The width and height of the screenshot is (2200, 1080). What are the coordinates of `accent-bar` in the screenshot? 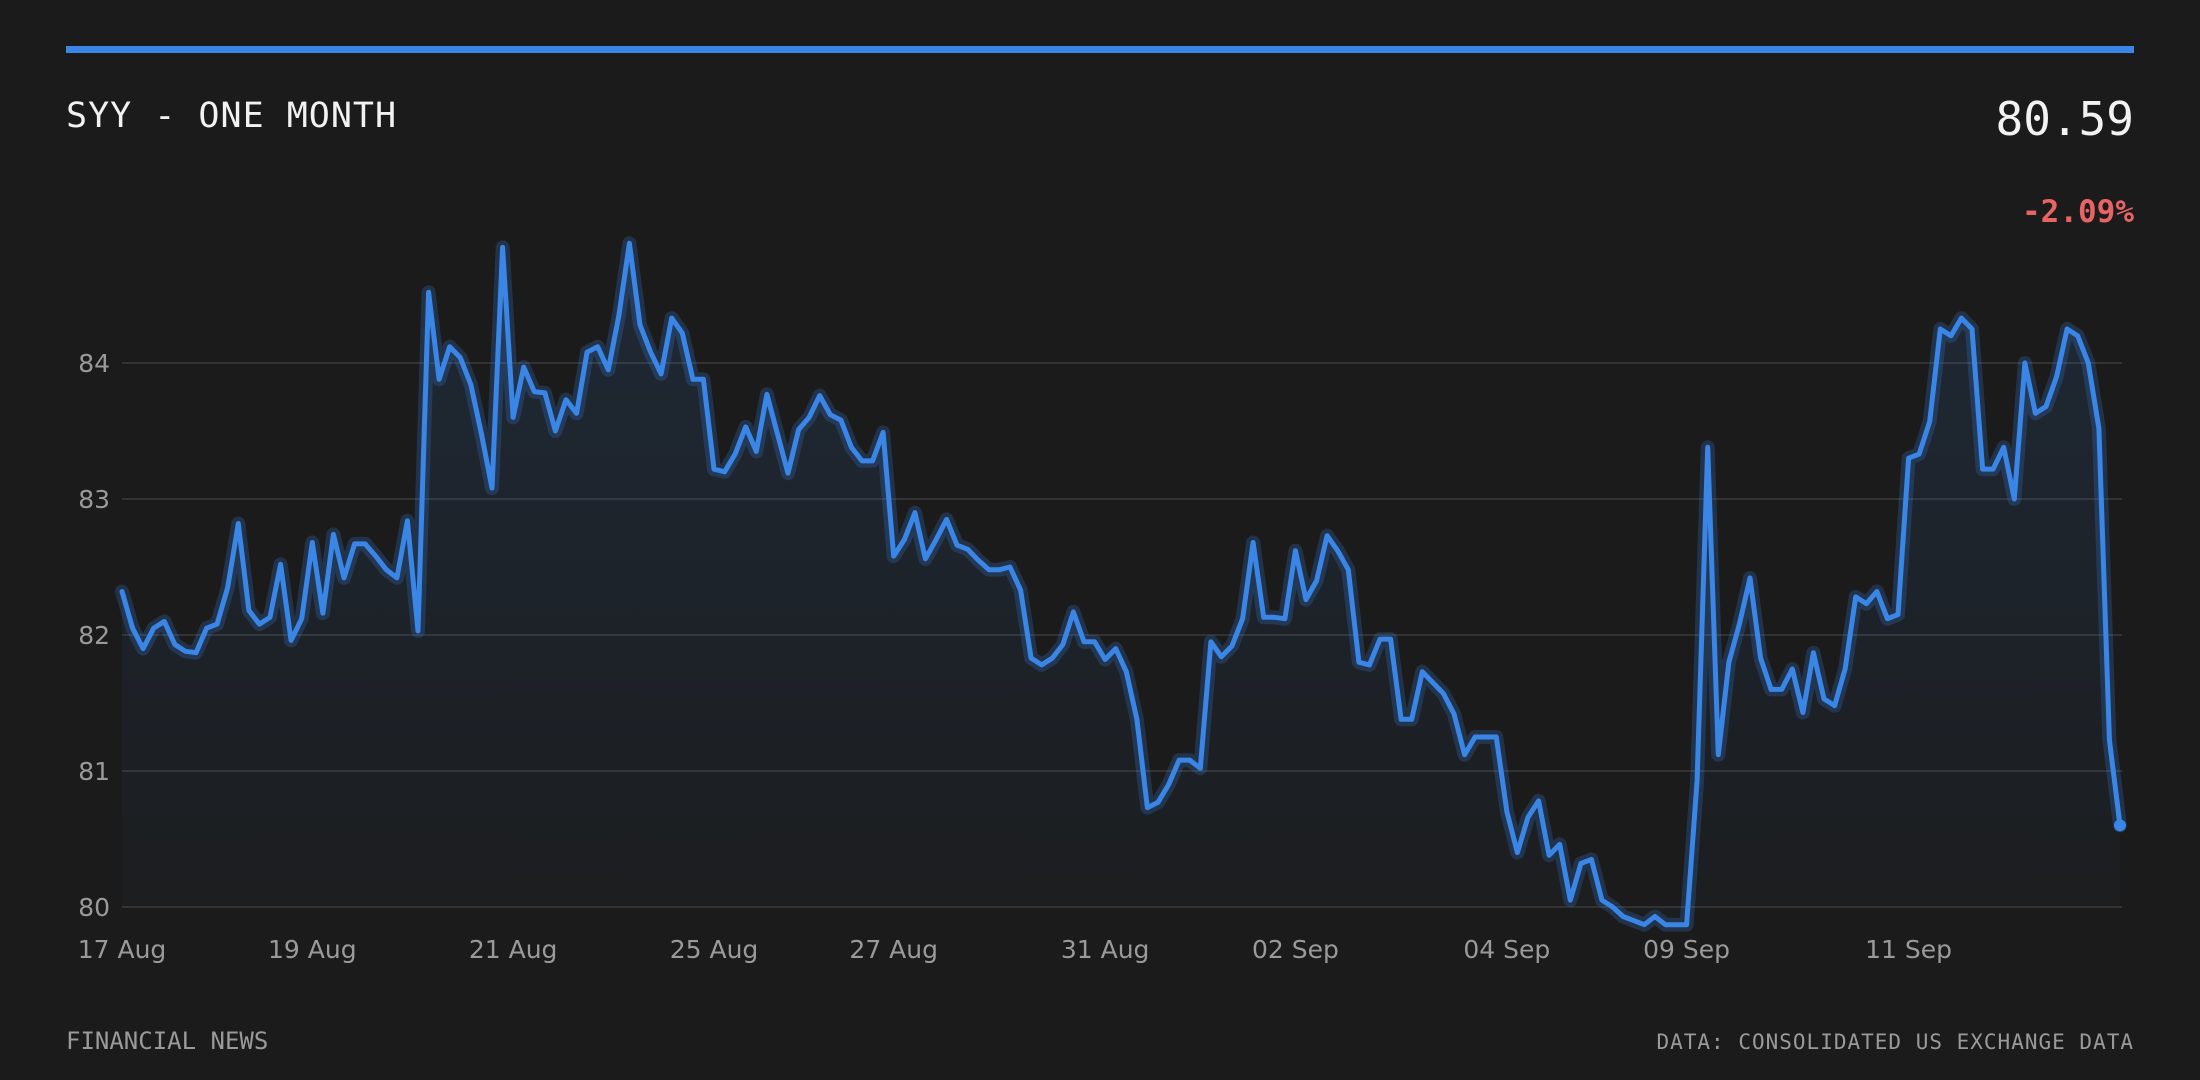 It's located at (1100, 49).